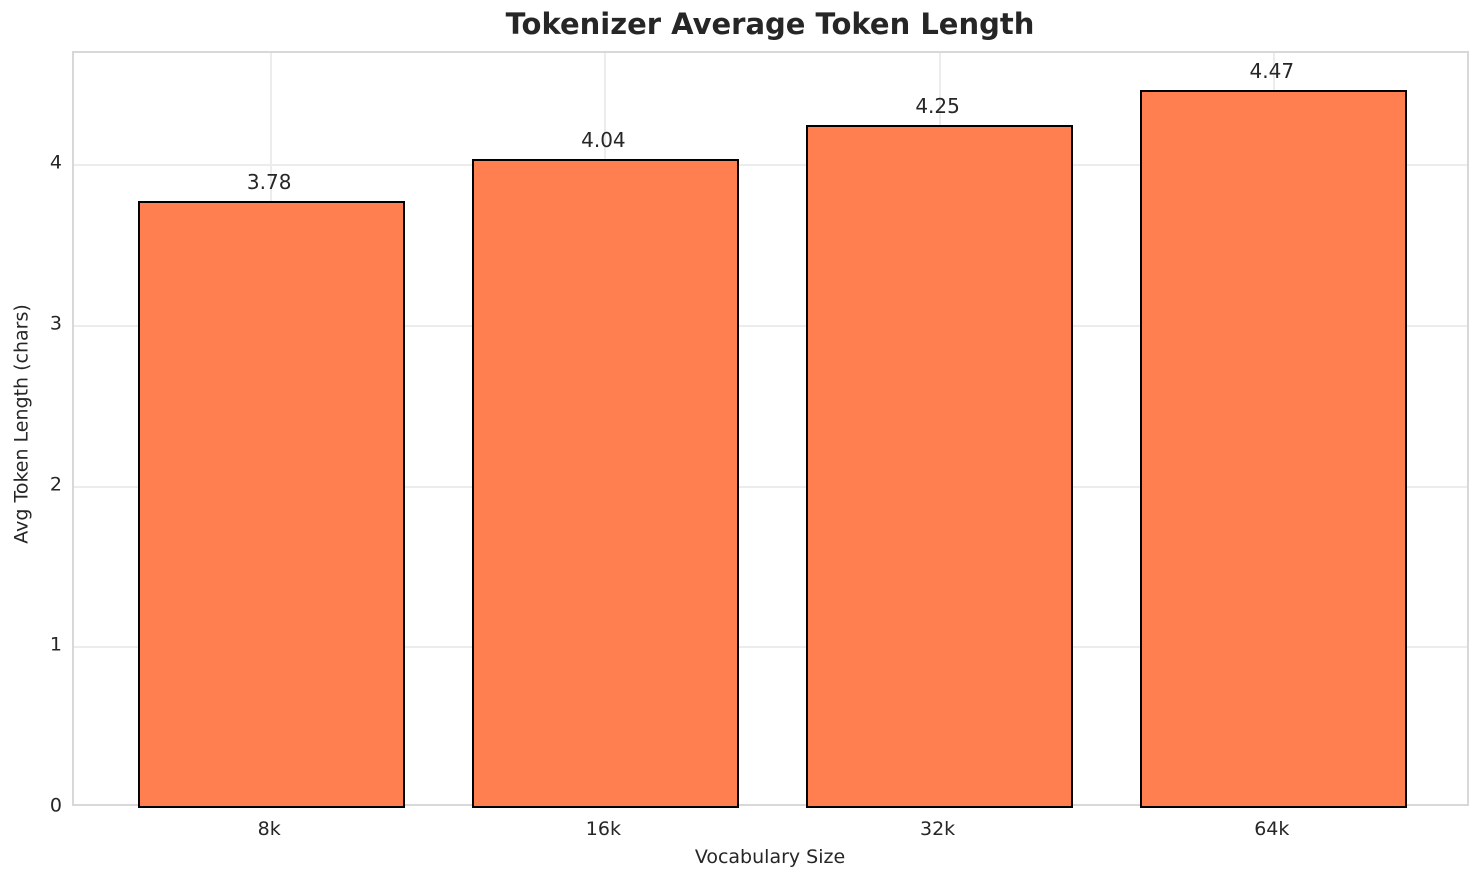  What do you see at coordinates (605, 483) in the screenshot?
I see `bar-16k` at bounding box center [605, 483].